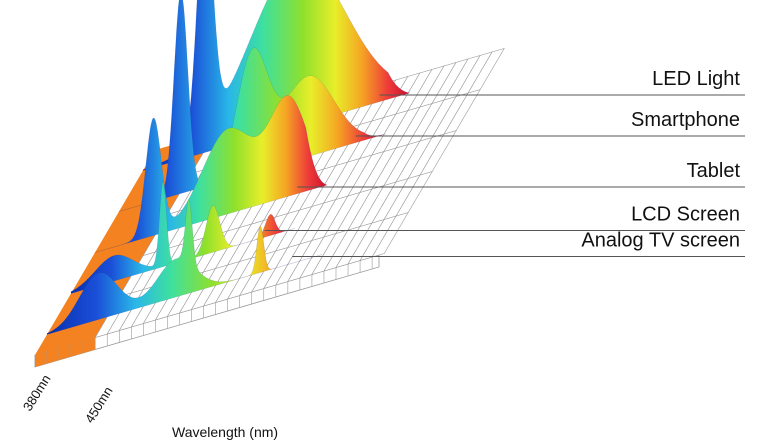 This screenshot has height=442, width=768. What do you see at coordinates (65, 352) in the screenshot?
I see `uv-band-front` at bounding box center [65, 352].